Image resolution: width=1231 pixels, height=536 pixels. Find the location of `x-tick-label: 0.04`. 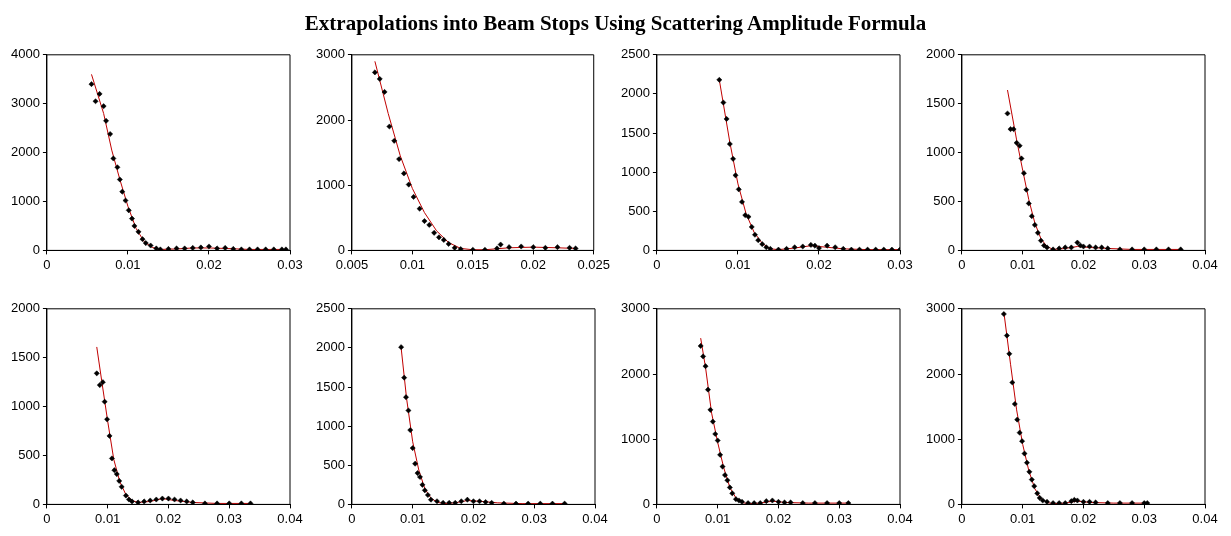

x-tick-label: 0.04 is located at coordinates (1205, 264).